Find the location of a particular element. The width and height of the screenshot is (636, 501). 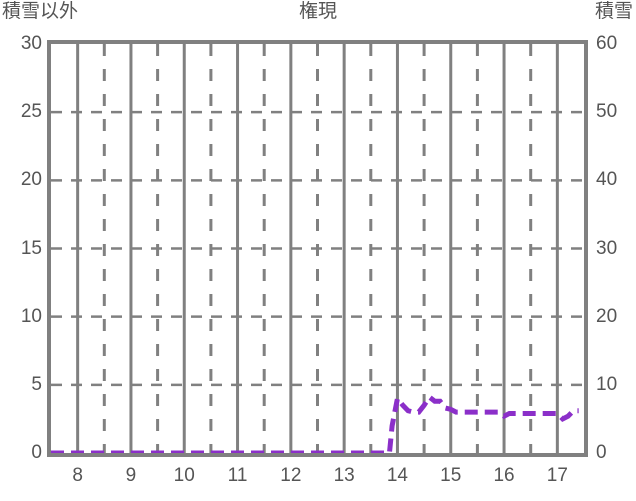

x-axis-tick-label: 12 is located at coordinates (291, 475).